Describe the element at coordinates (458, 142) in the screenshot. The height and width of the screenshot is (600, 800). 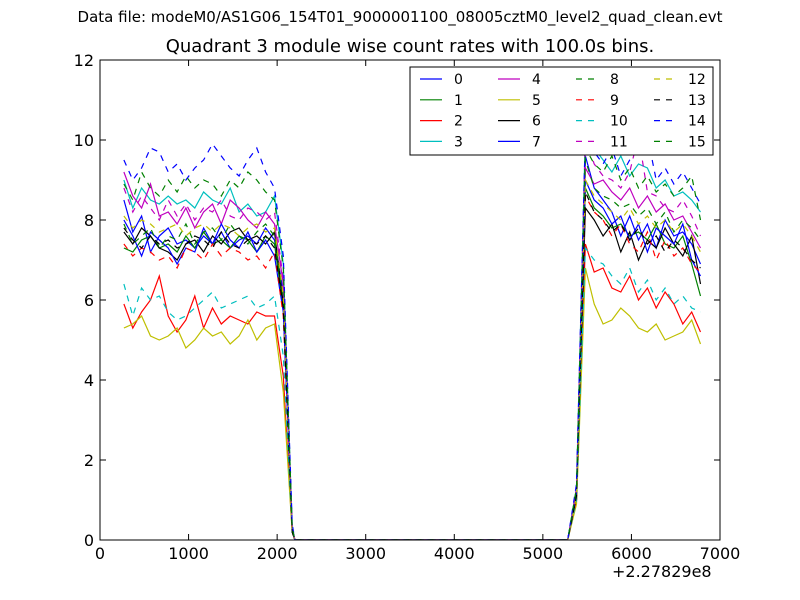
I see `legend-label-3: 3` at that location.